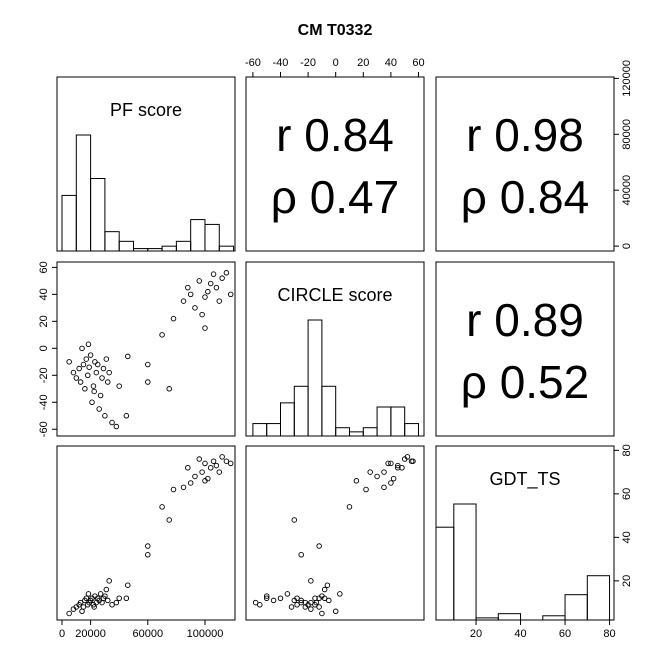 The height and width of the screenshot is (672, 672). What do you see at coordinates (391, 63) in the screenshot?
I see `x-tick-label: 40` at bounding box center [391, 63].